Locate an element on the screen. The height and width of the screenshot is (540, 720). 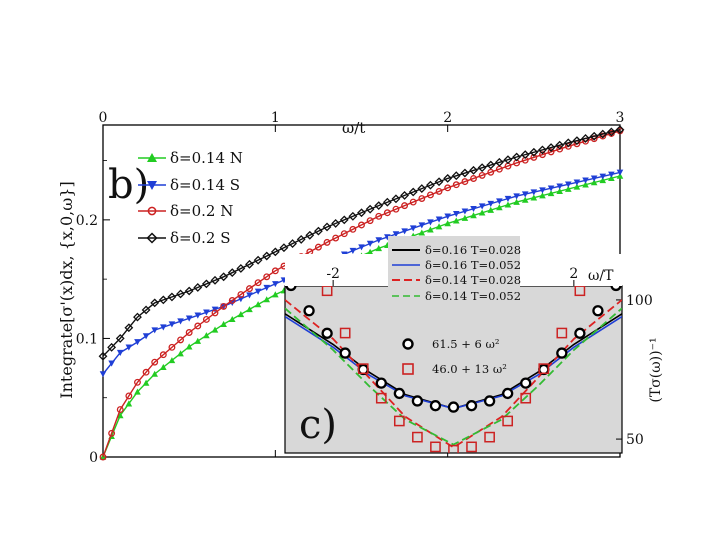
main-y-tick-label: 0.1 is located at coordinates (87, 339).